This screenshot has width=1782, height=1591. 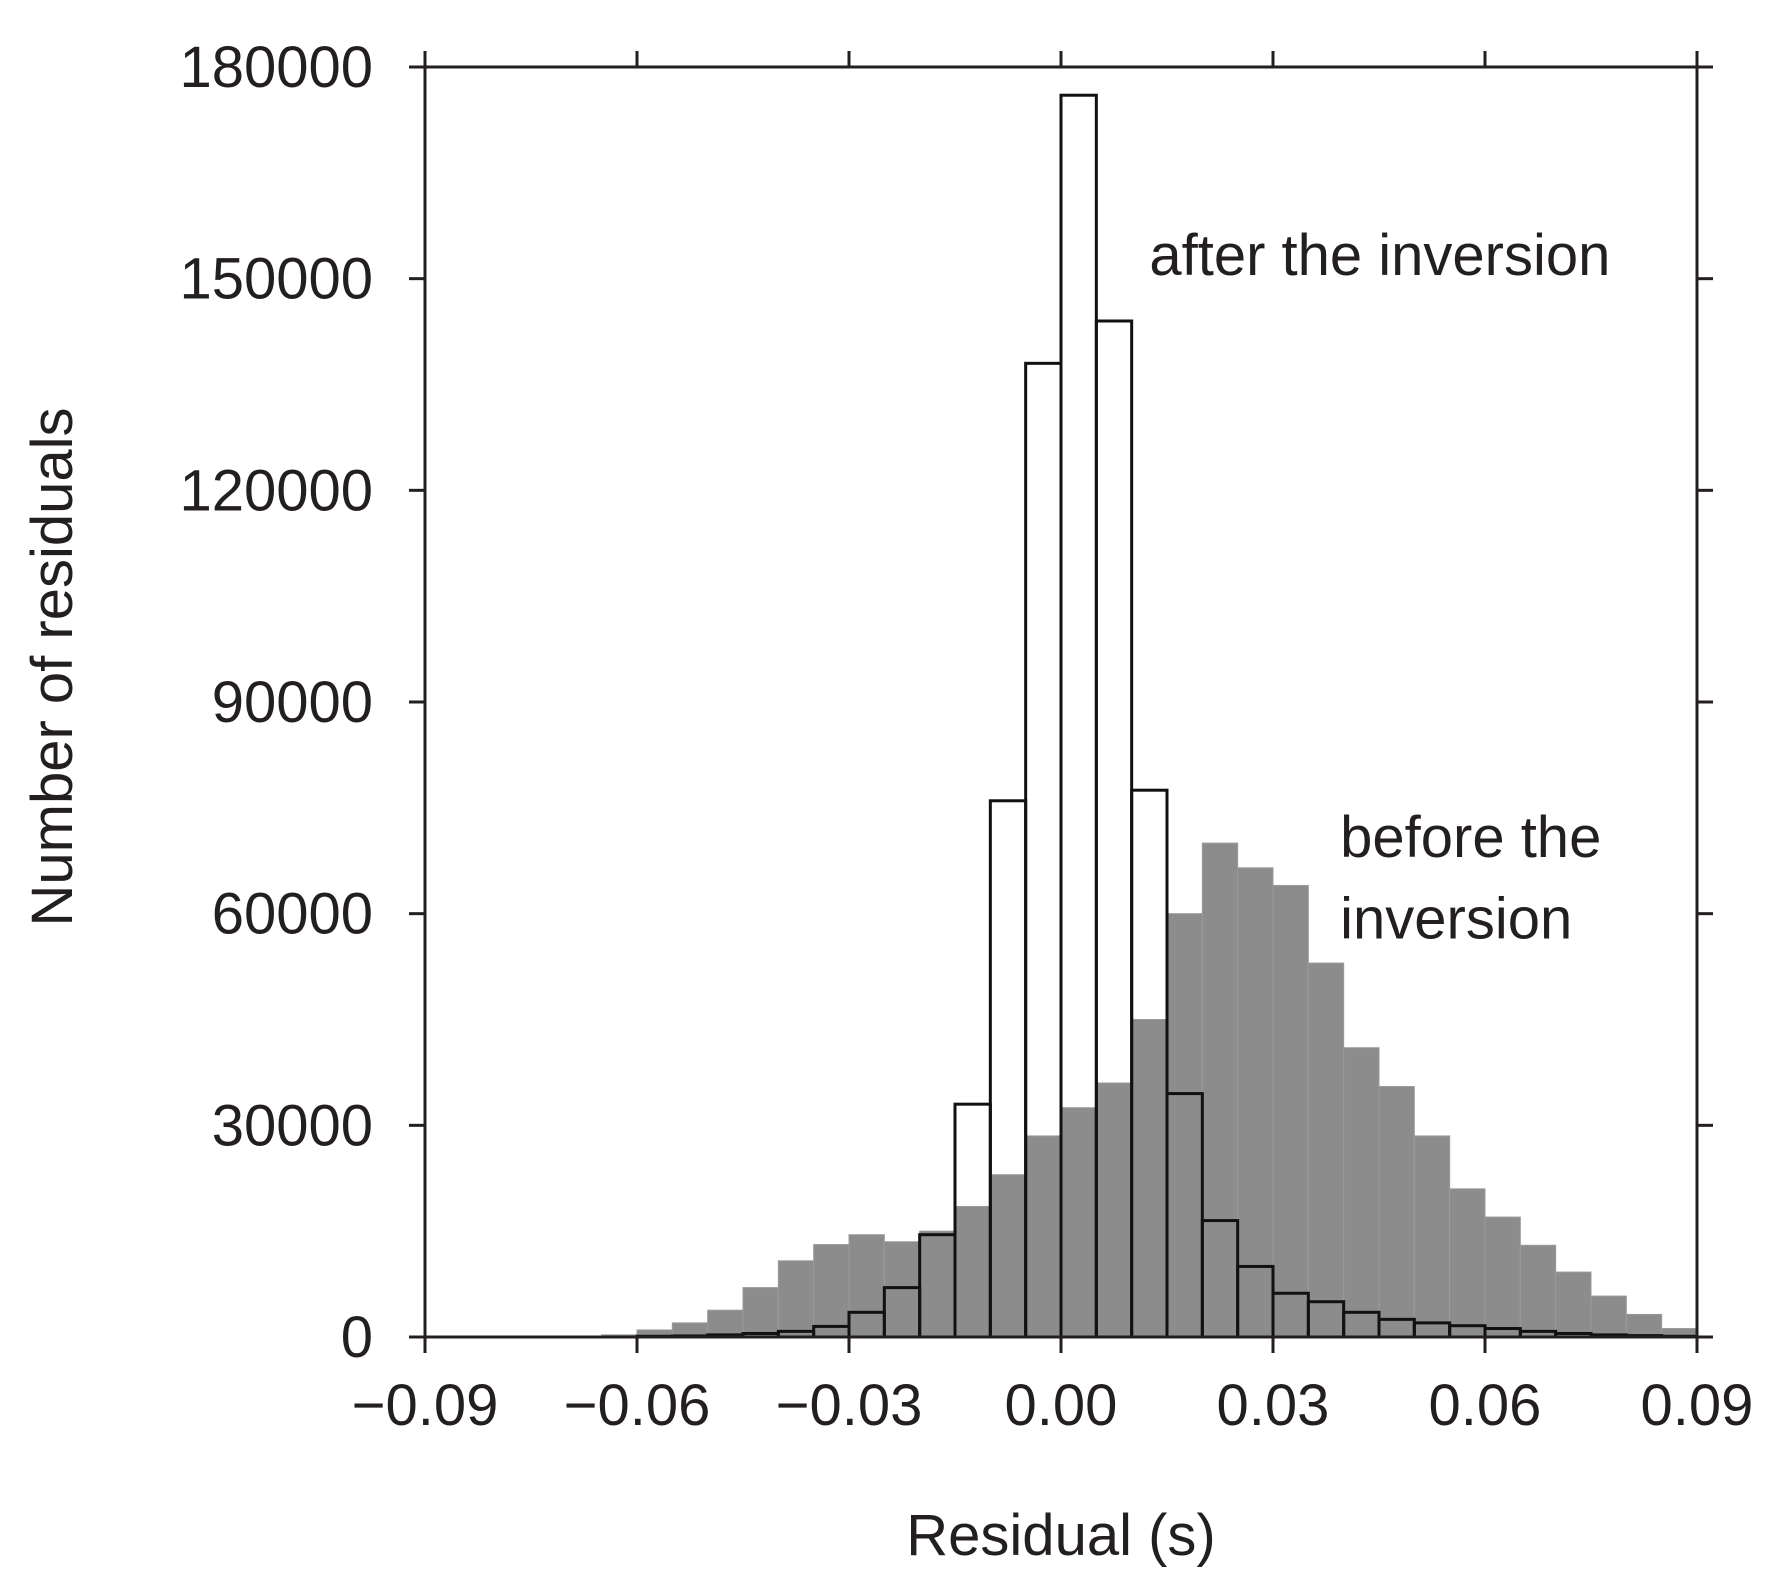 I want to click on y-tick-label: 150000, so click(x=276, y=279).